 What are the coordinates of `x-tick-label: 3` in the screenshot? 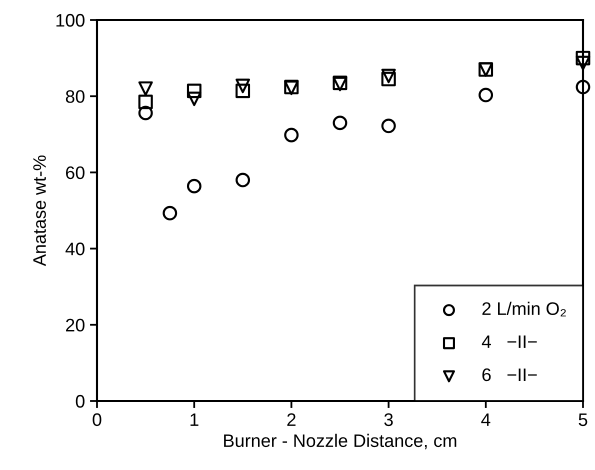 It's located at (388, 419).